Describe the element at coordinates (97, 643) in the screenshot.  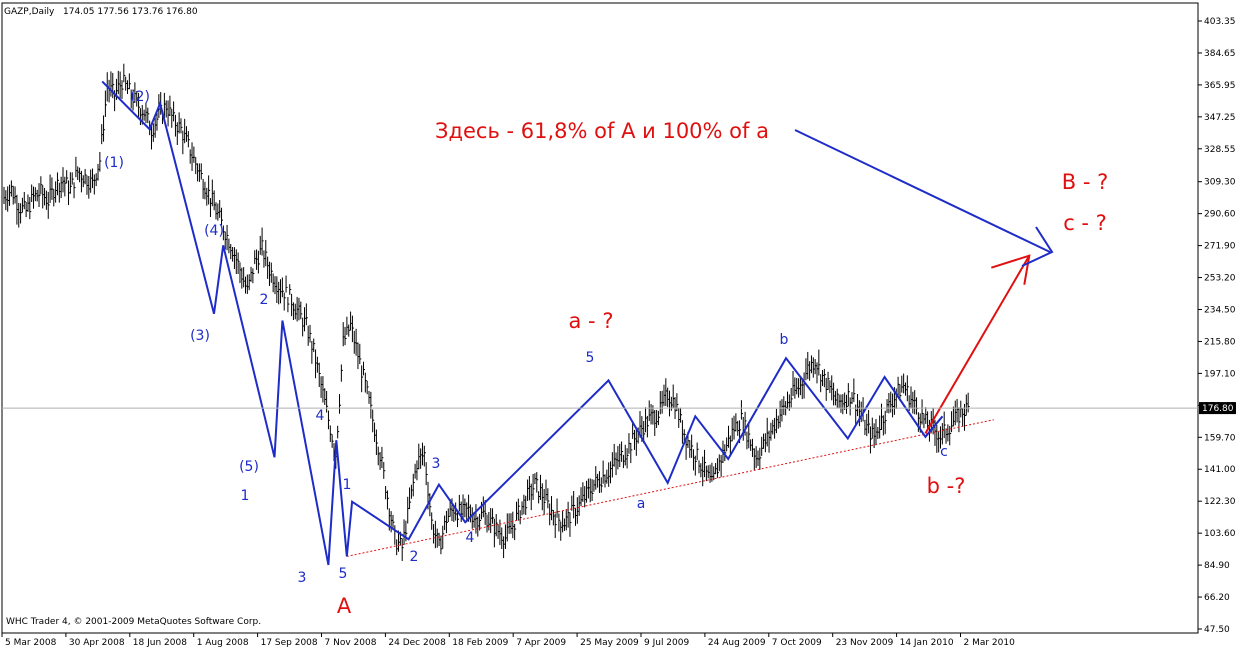
I see `date-tick-label: 30 Apr 2008` at that location.